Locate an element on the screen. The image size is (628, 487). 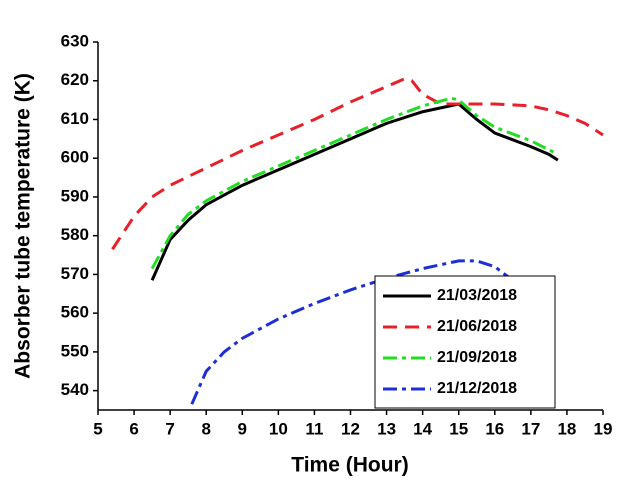
x-tick-label: 18 is located at coordinates (566, 428).